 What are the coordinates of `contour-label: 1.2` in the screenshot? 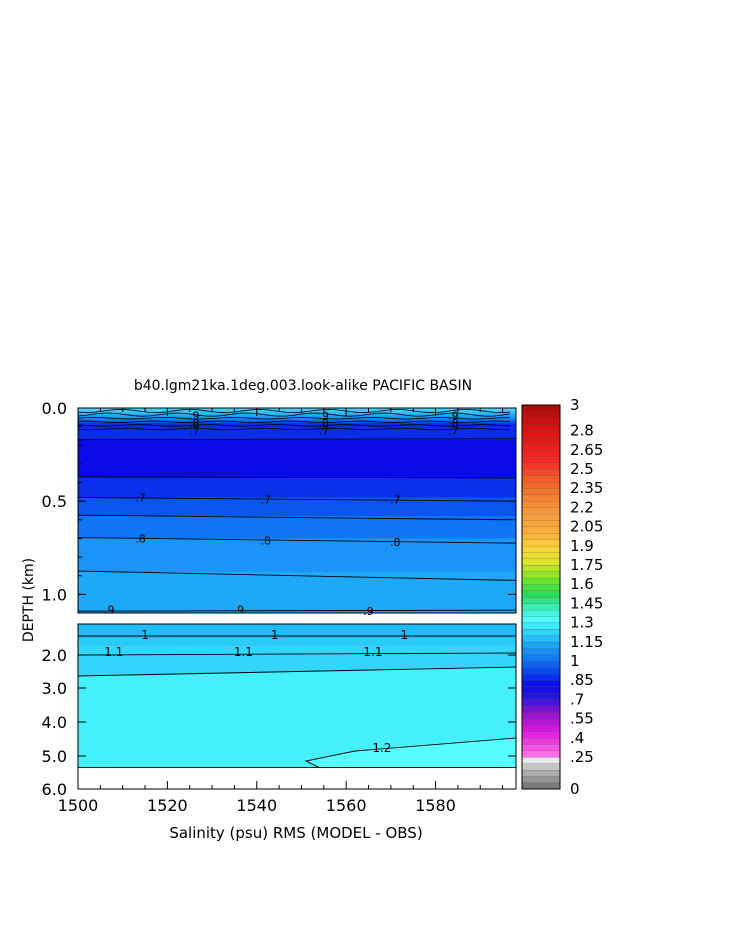 It's located at (381, 748).